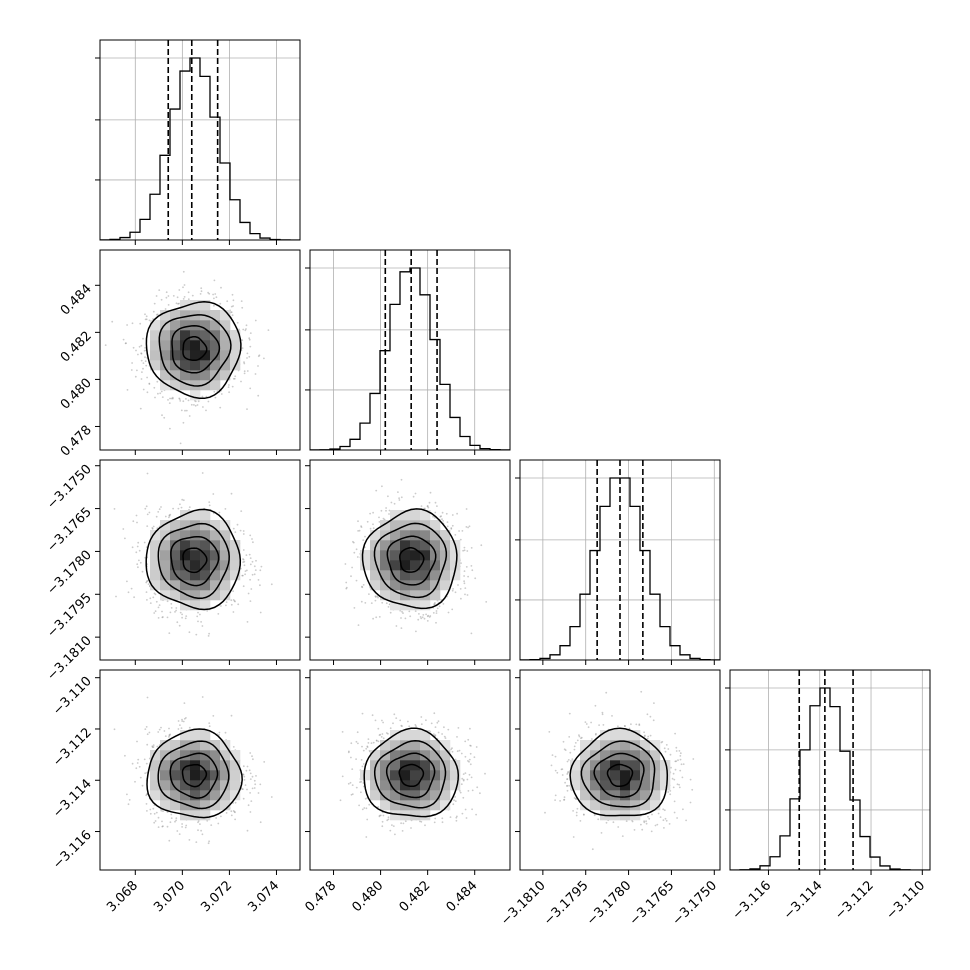 The image size is (970, 970). What do you see at coordinates (410, 560) in the screenshot?
I see `panel-frame` at bounding box center [410, 560].